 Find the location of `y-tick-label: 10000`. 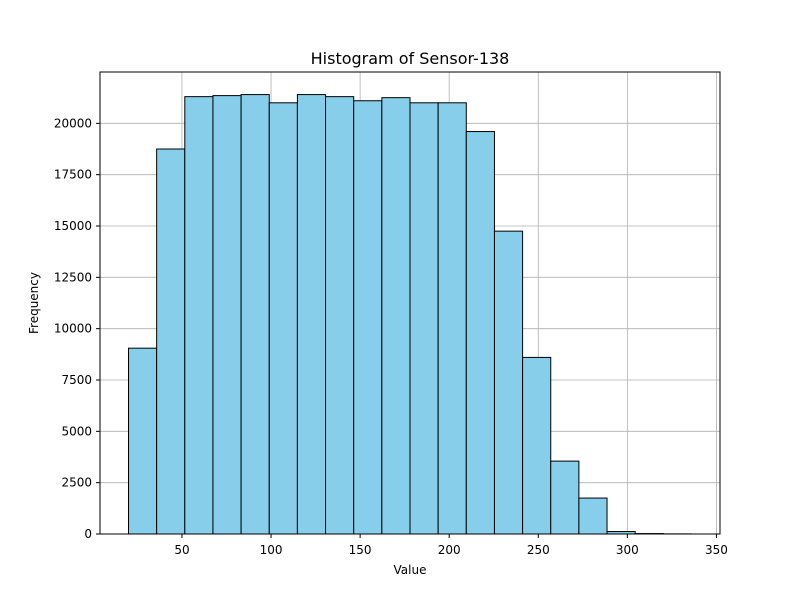

y-tick-label: 10000 is located at coordinates (73, 329).